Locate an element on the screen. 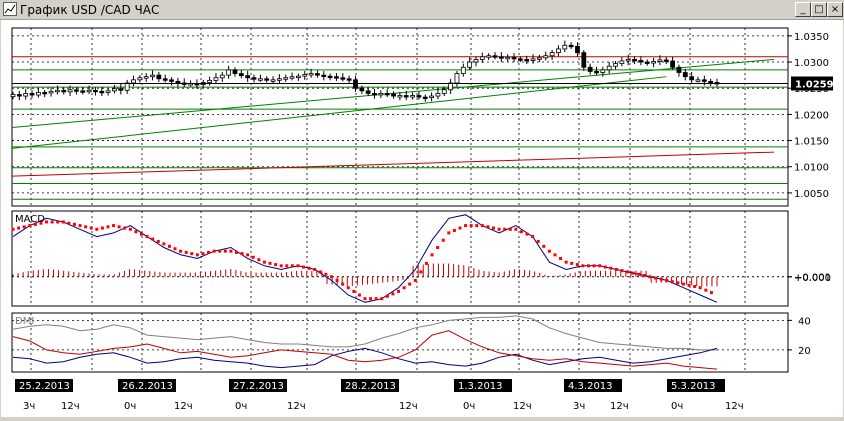 The image size is (844, 421). y-tick-label: 1.0350 is located at coordinates (811, 37).